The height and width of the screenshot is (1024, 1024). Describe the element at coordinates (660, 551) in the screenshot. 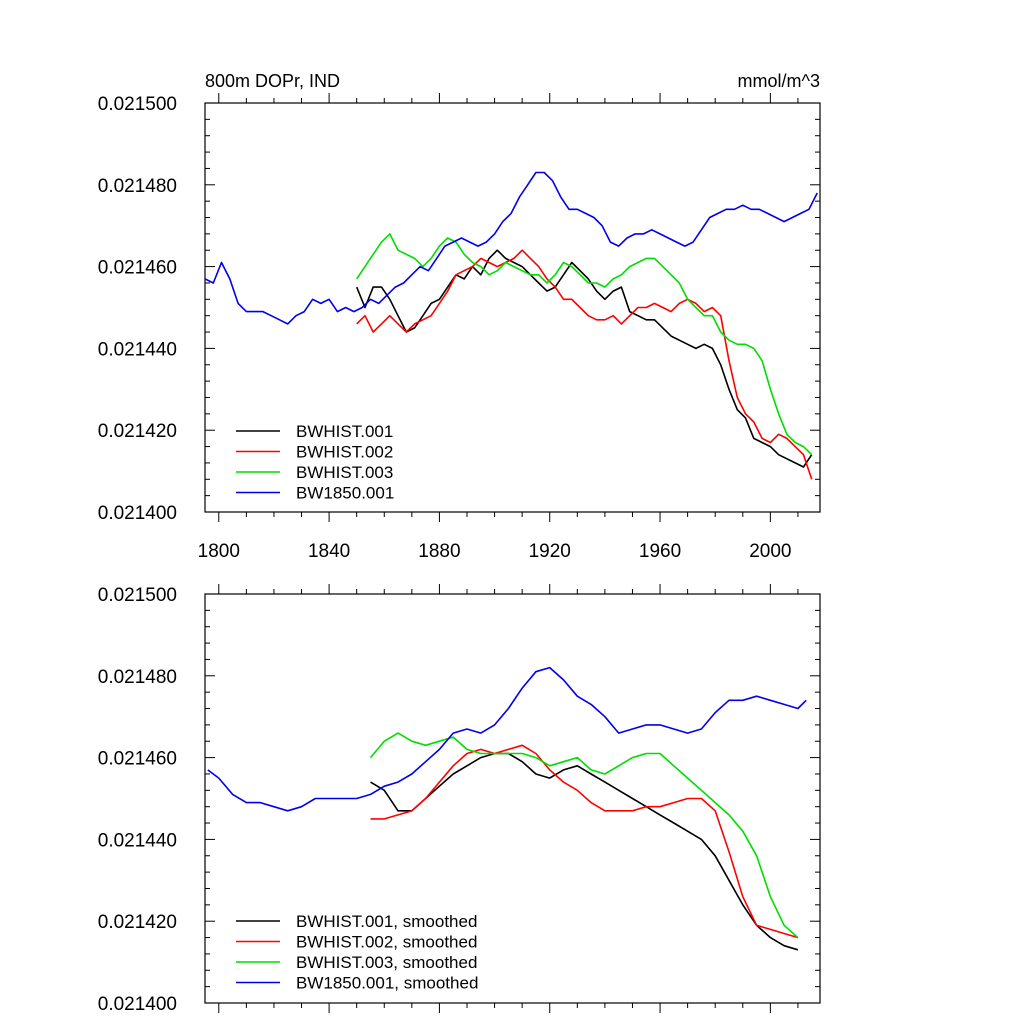

I see `x-tick-label: 1960` at that location.